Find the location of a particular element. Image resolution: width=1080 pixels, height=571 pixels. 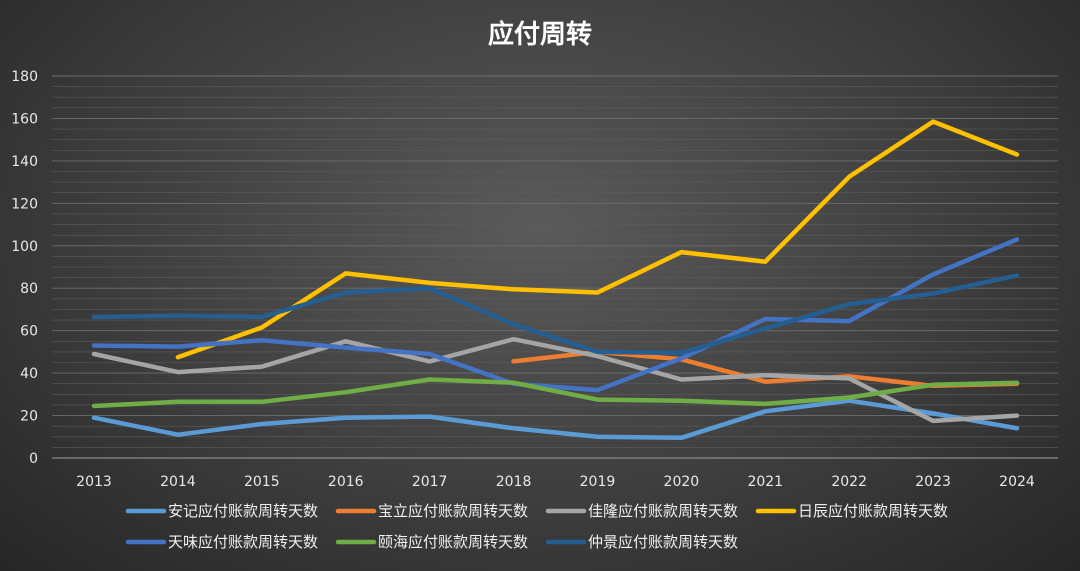

legend-label: 日辰应付账款周转天数 is located at coordinates (873, 511).